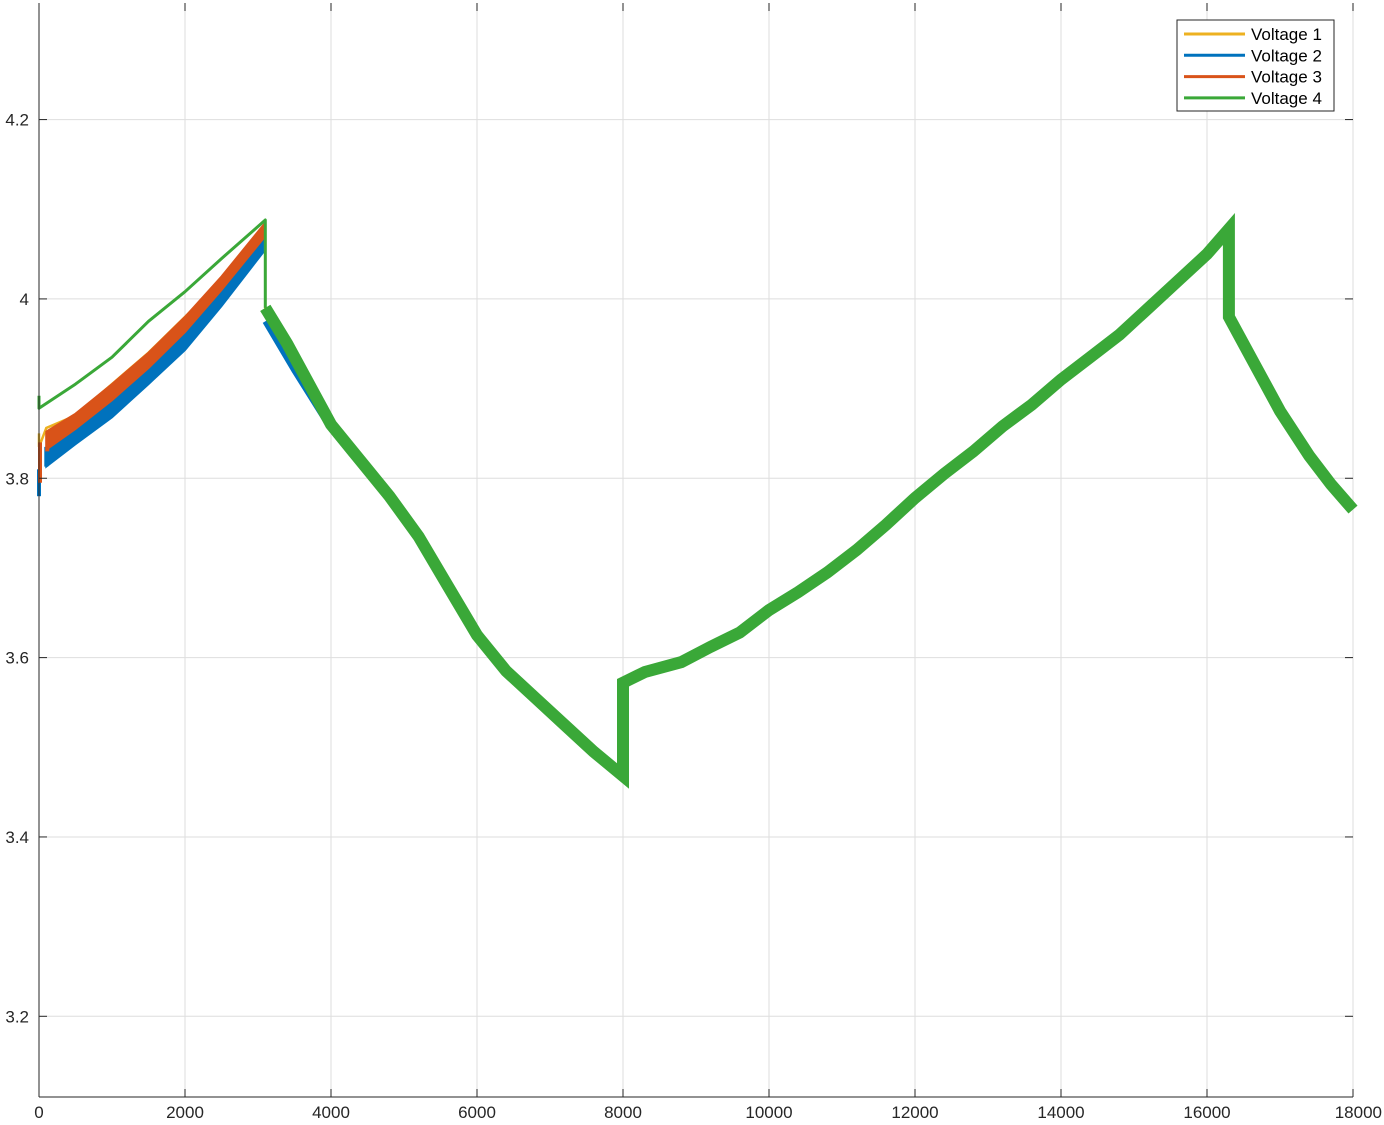 The width and height of the screenshot is (1384, 1125). Describe the element at coordinates (185, 1112) in the screenshot. I see `x-tick-label-2000: 2000` at that location.